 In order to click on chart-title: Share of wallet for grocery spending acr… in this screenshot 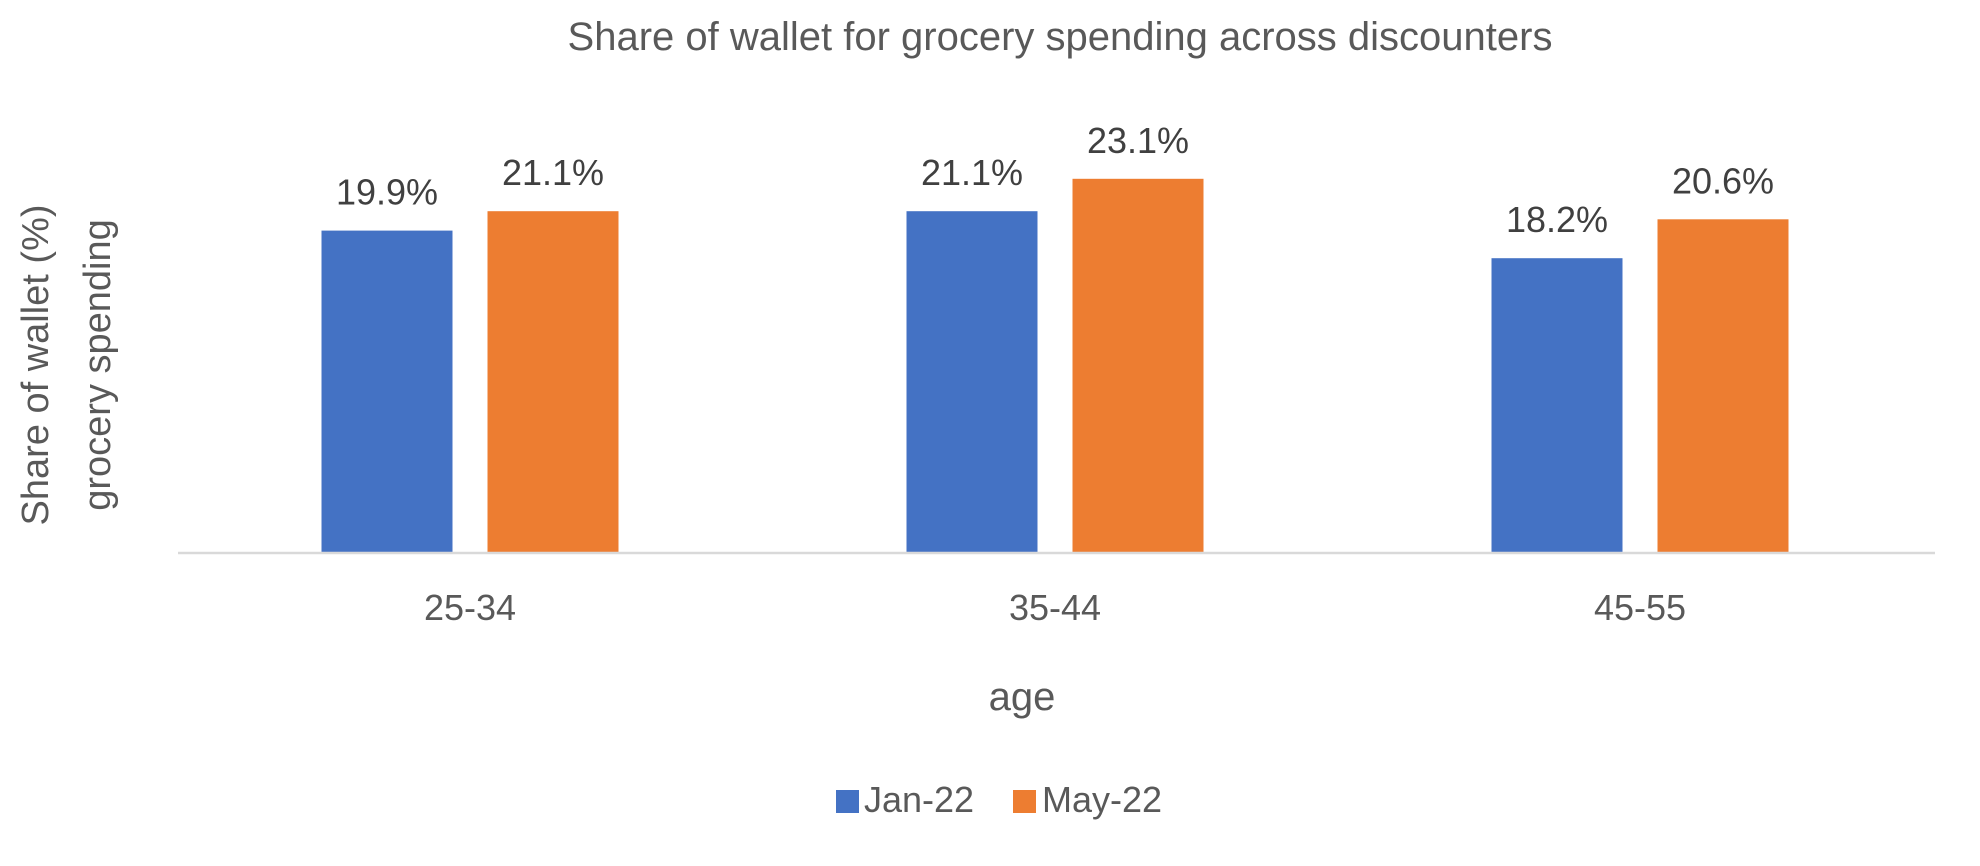, I will do `click(1060, 37)`.